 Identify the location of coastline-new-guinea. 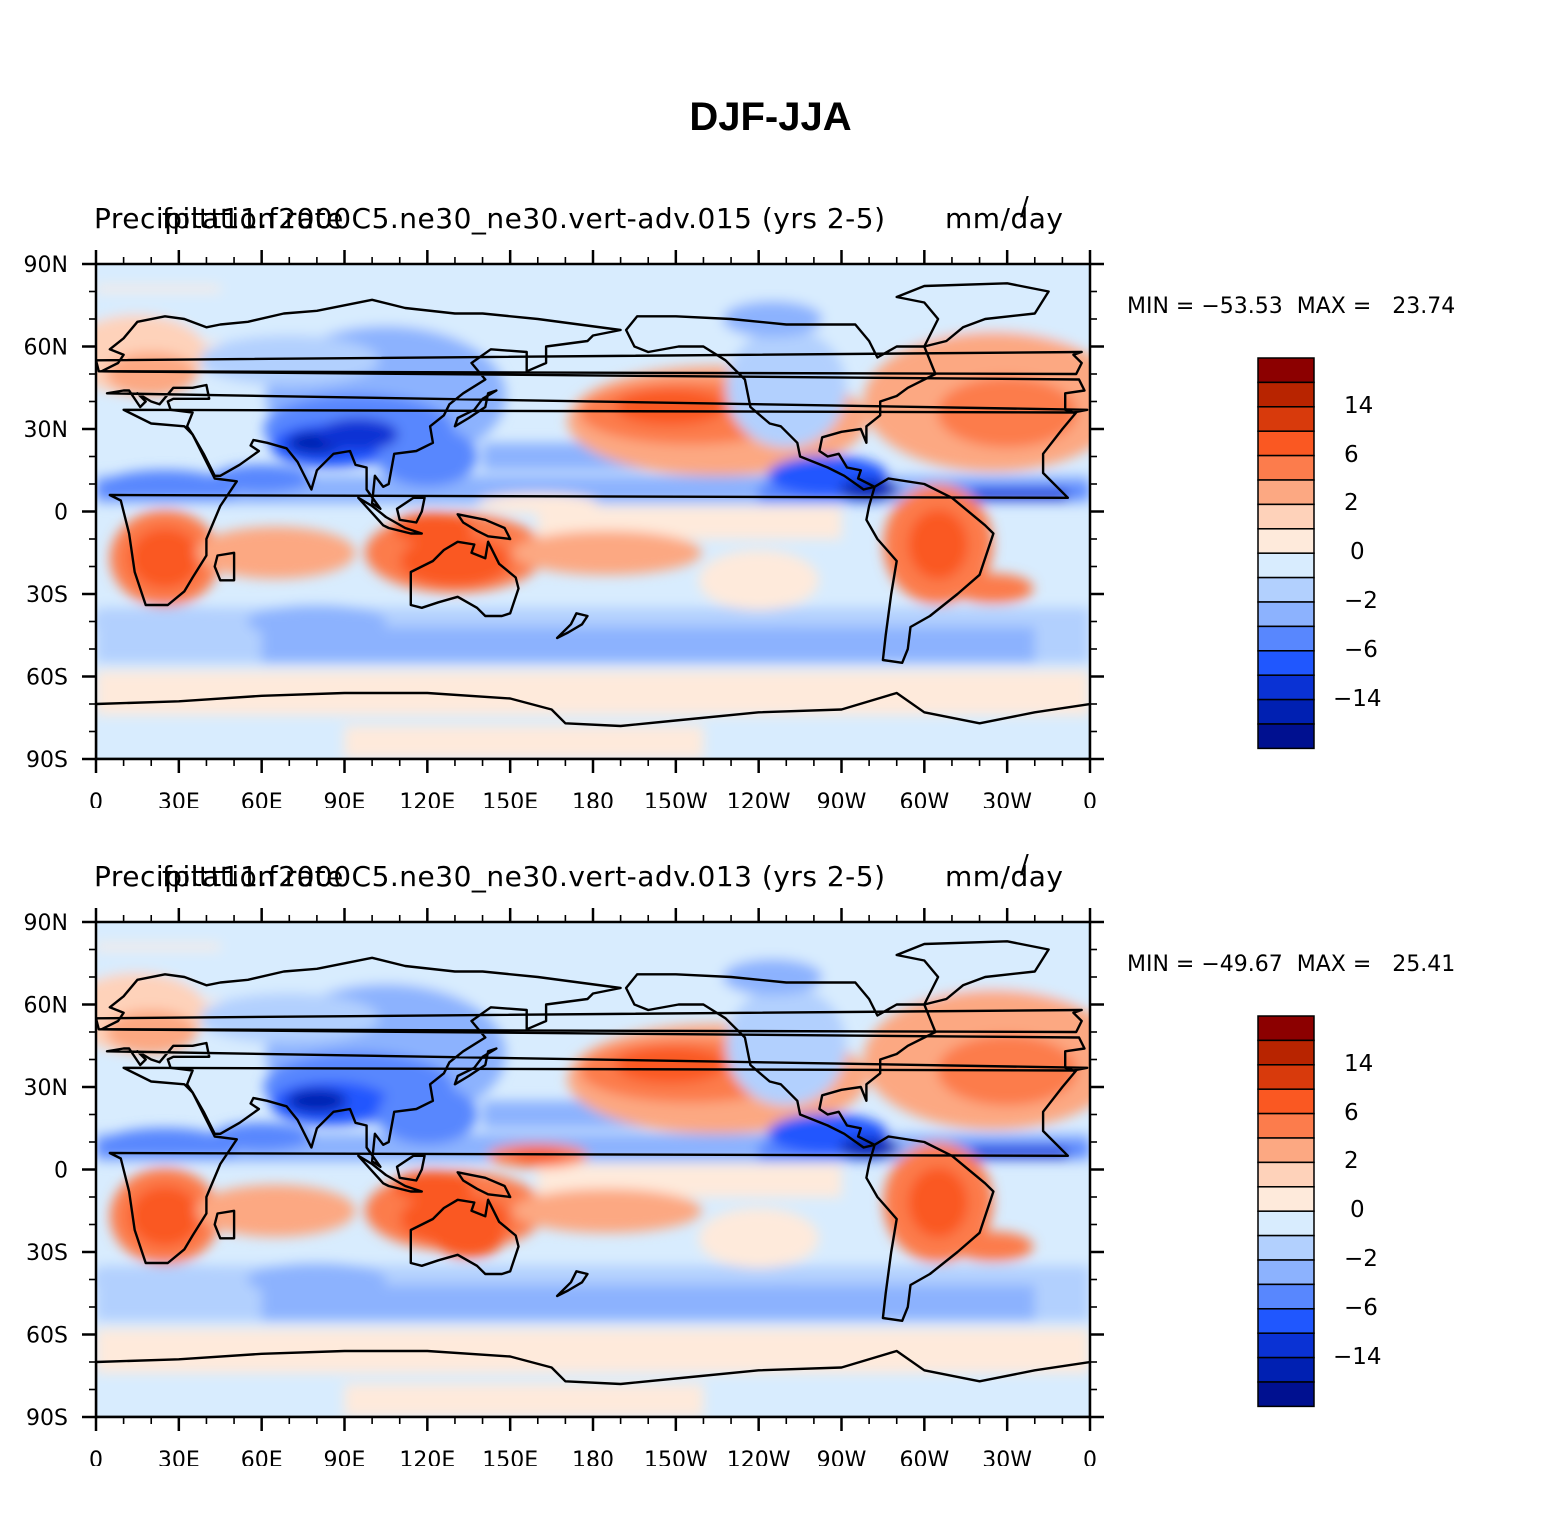
(484, 1185).